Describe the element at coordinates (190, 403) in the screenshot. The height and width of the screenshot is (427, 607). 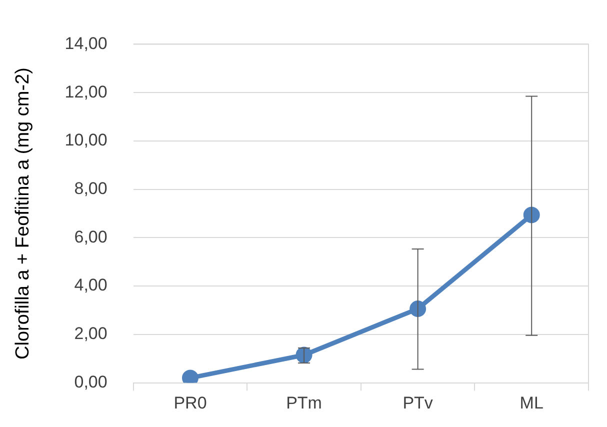
I see `x-tick-label: PR0` at that location.